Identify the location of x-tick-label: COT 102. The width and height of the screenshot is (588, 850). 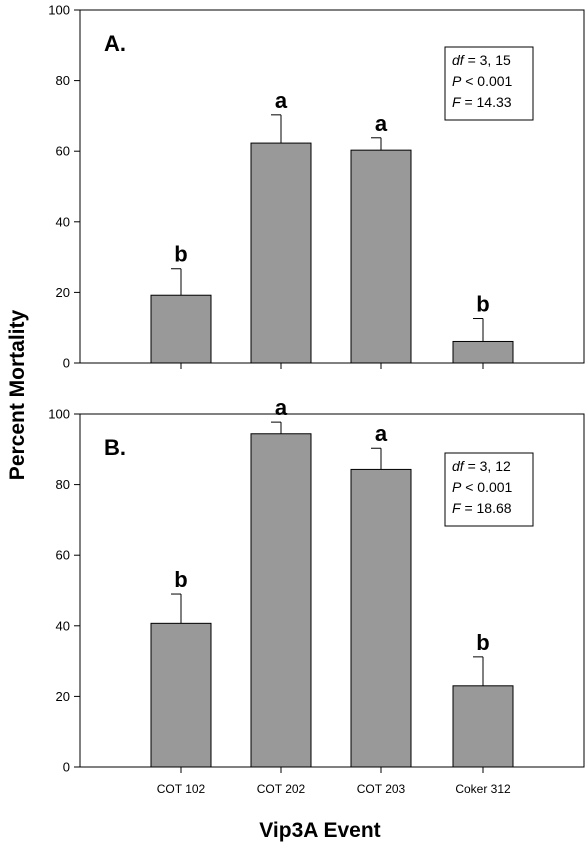
(181, 789).